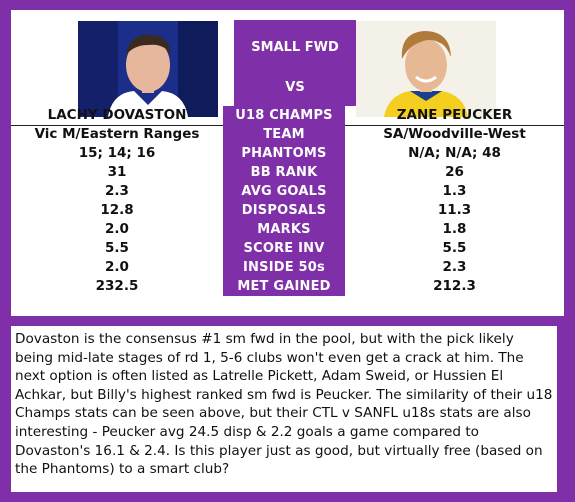 This screenshot has height=502, width=575. Describe the element at coordinates (117, 172) in the screenshot. I see `left-value: 31` at that location.